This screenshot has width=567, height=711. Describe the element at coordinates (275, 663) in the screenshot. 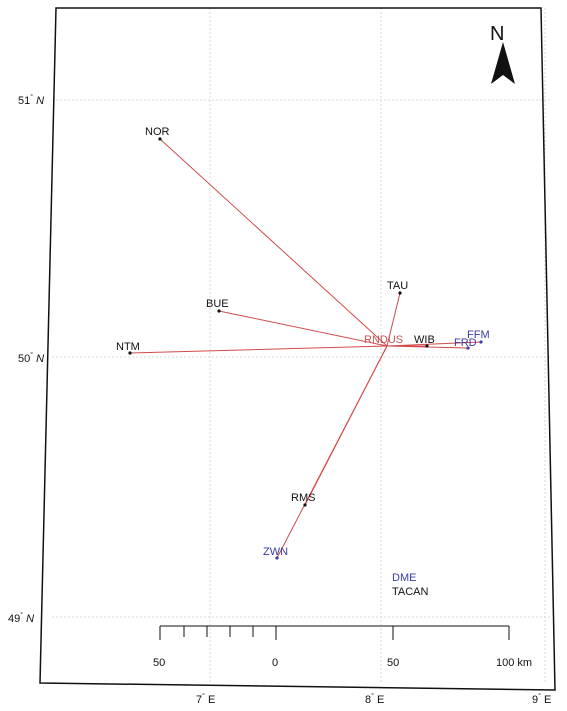

I see `scale-label-0: 0` at that location.